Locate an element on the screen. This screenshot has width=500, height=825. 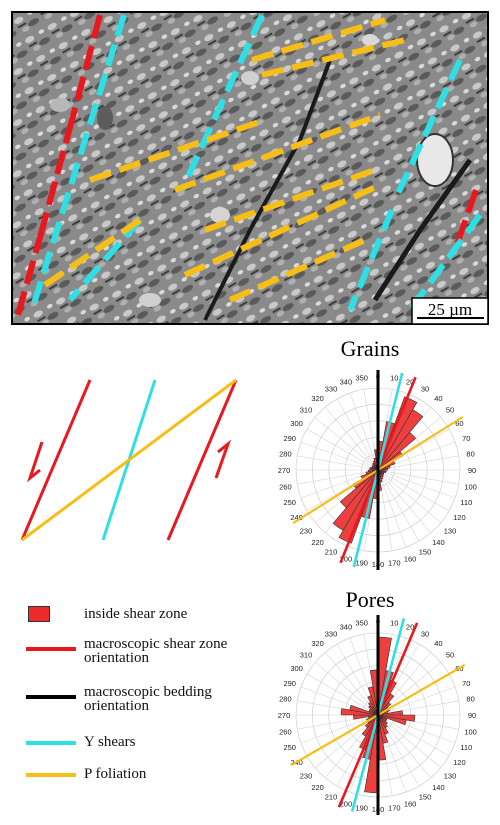
rose-tick-label: 110 is located at coordinates (466, 502).